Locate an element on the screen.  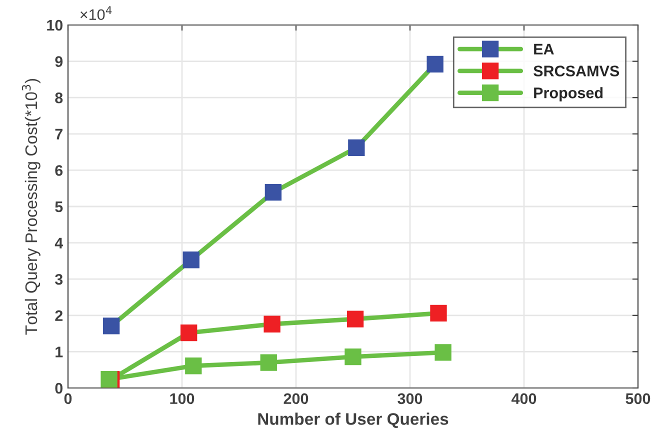
y-tick-label: 6 is located at coordinates (59, 170).